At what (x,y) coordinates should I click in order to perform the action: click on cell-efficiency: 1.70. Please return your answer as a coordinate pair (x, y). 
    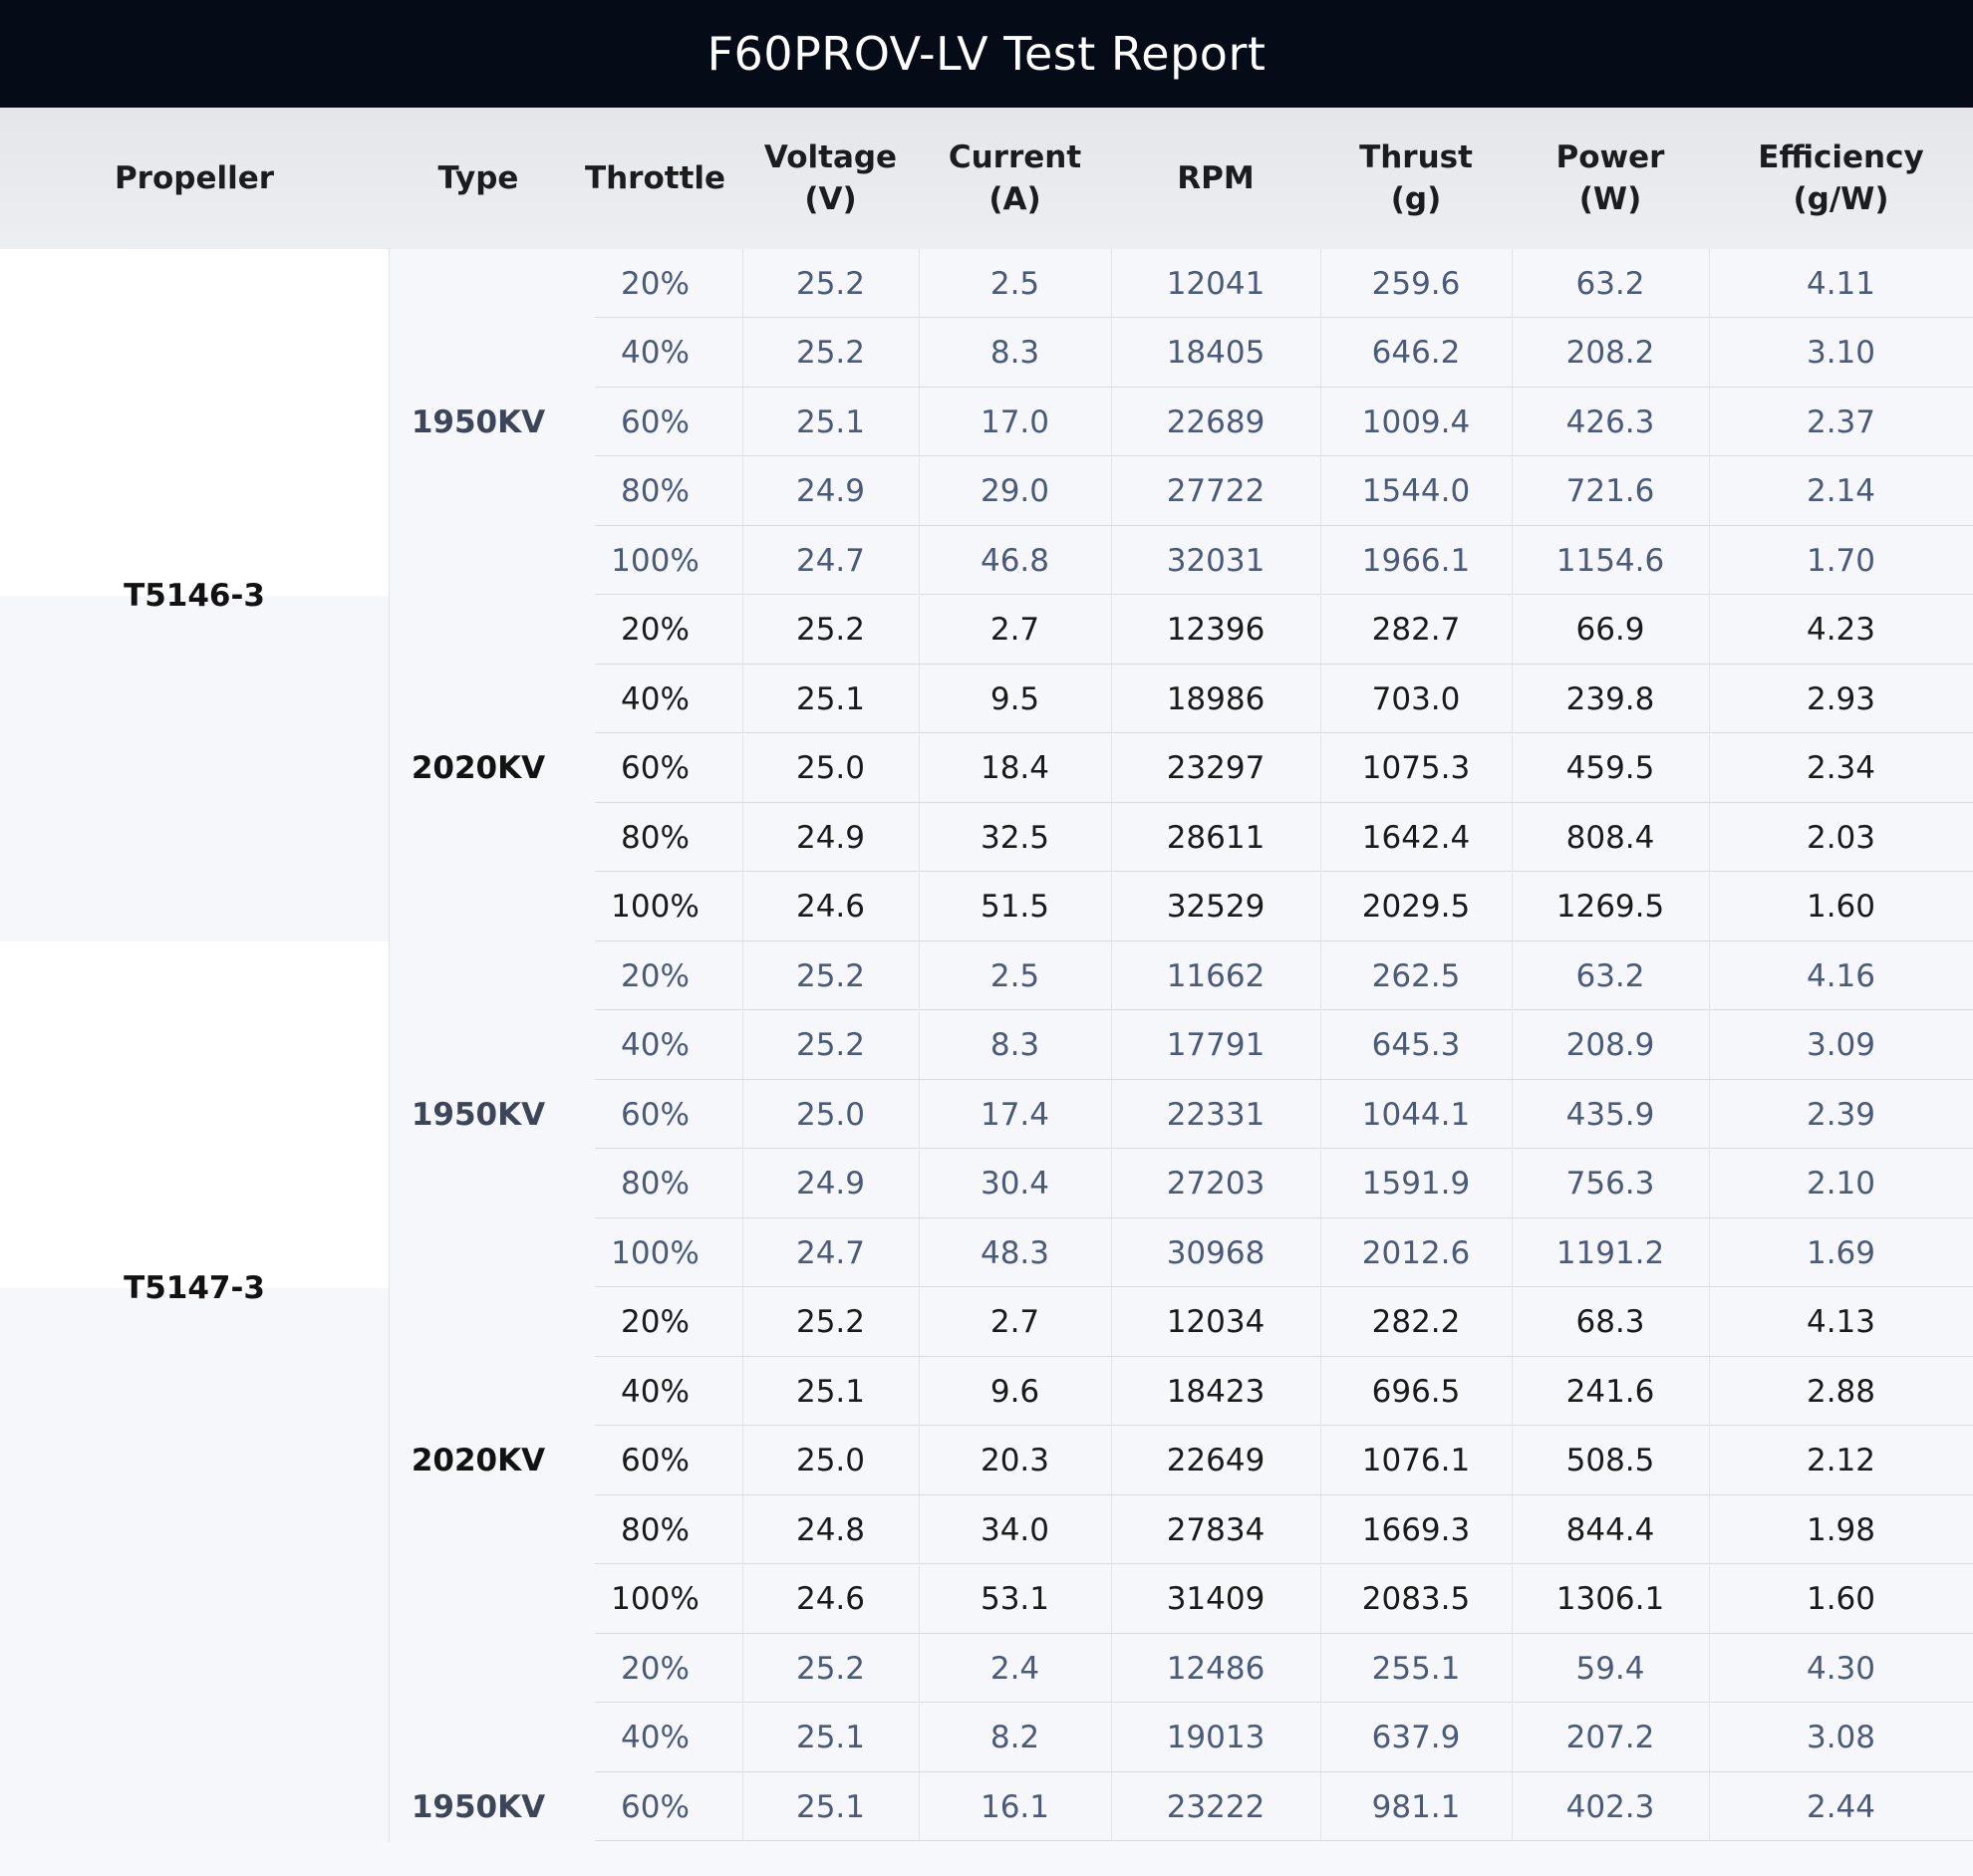
    Looking at the image, I should click on (1841, 561).